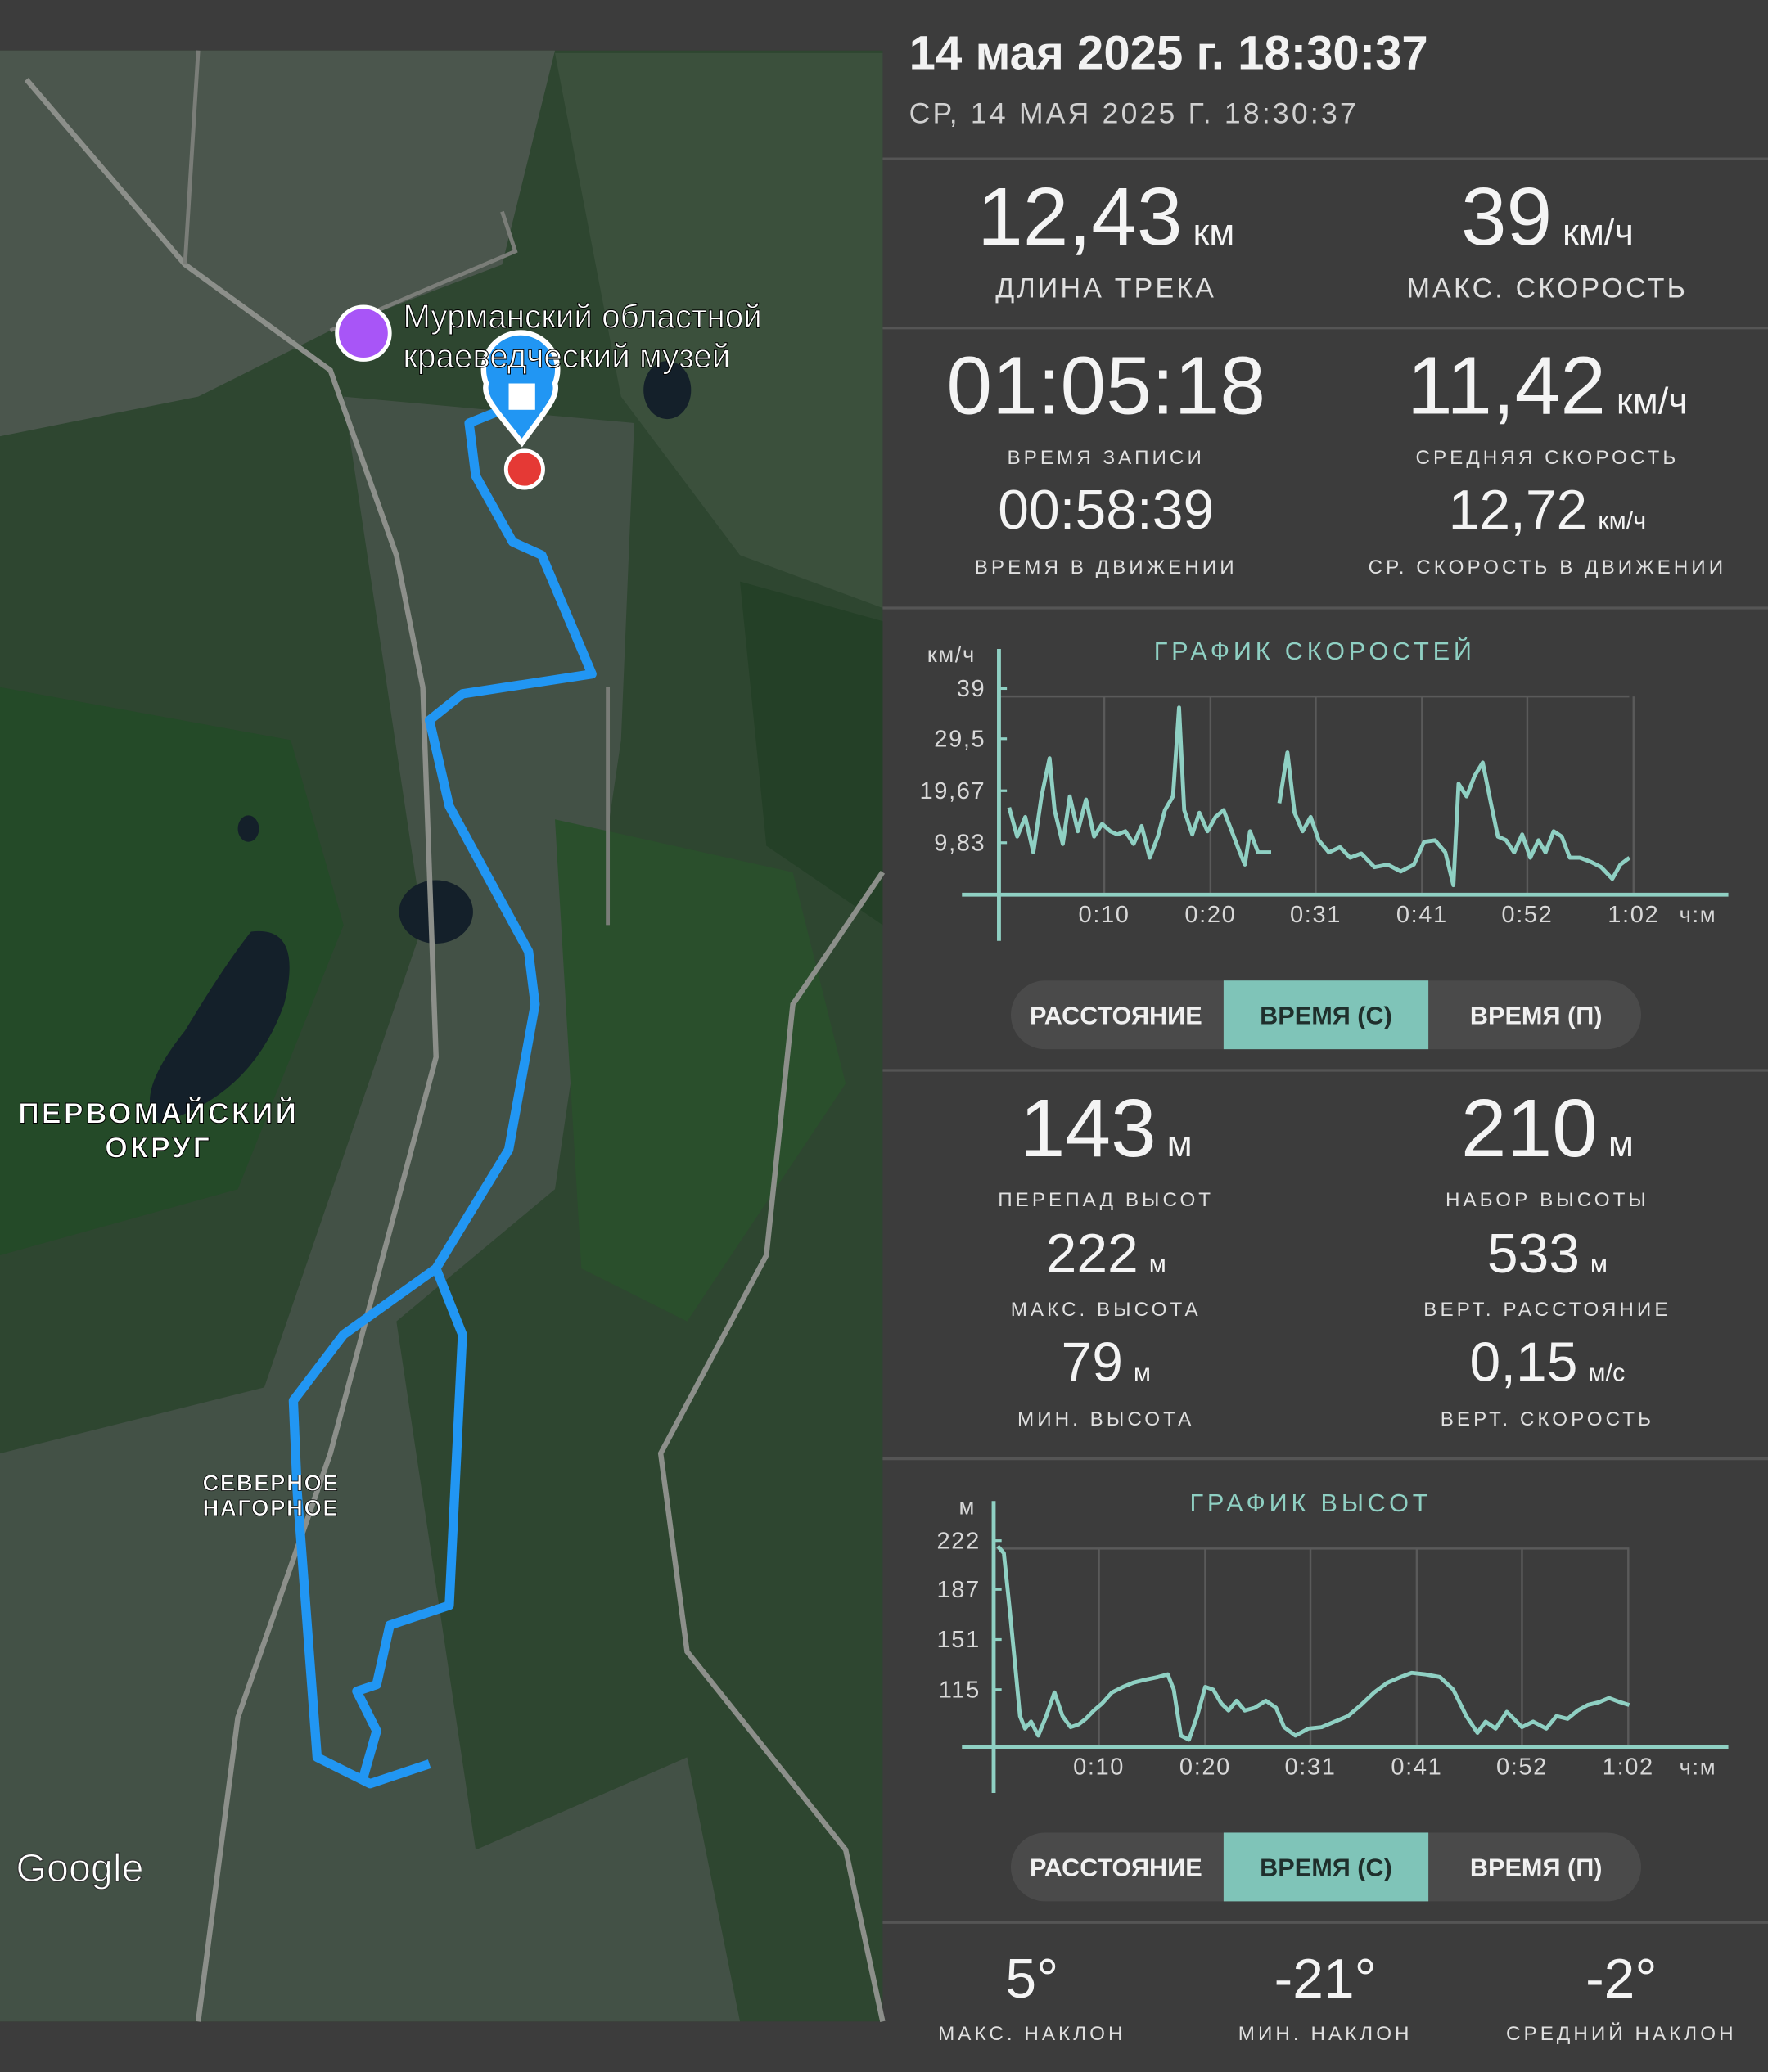 Image resolution: width=1768 pixels, height=2072 pixels. What do you see at coordinates (582, 316) in the screenshot?
I see `poi-label: Мурманский областной` at bounding box center [582, 316].